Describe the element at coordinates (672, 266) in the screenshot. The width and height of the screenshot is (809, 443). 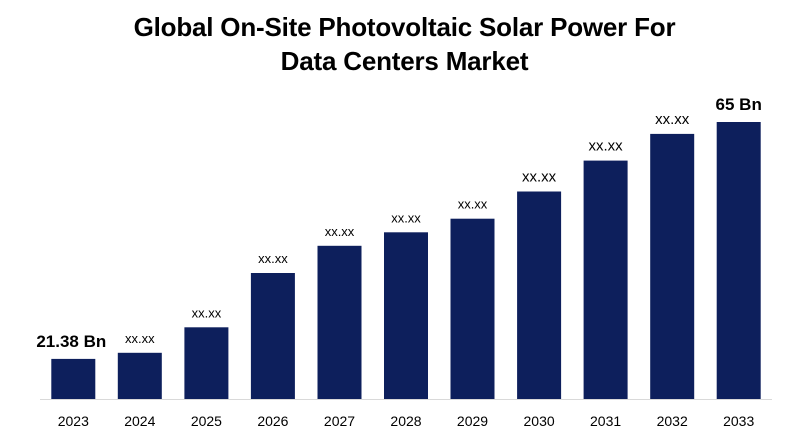
I see `bar-2032` at that location.